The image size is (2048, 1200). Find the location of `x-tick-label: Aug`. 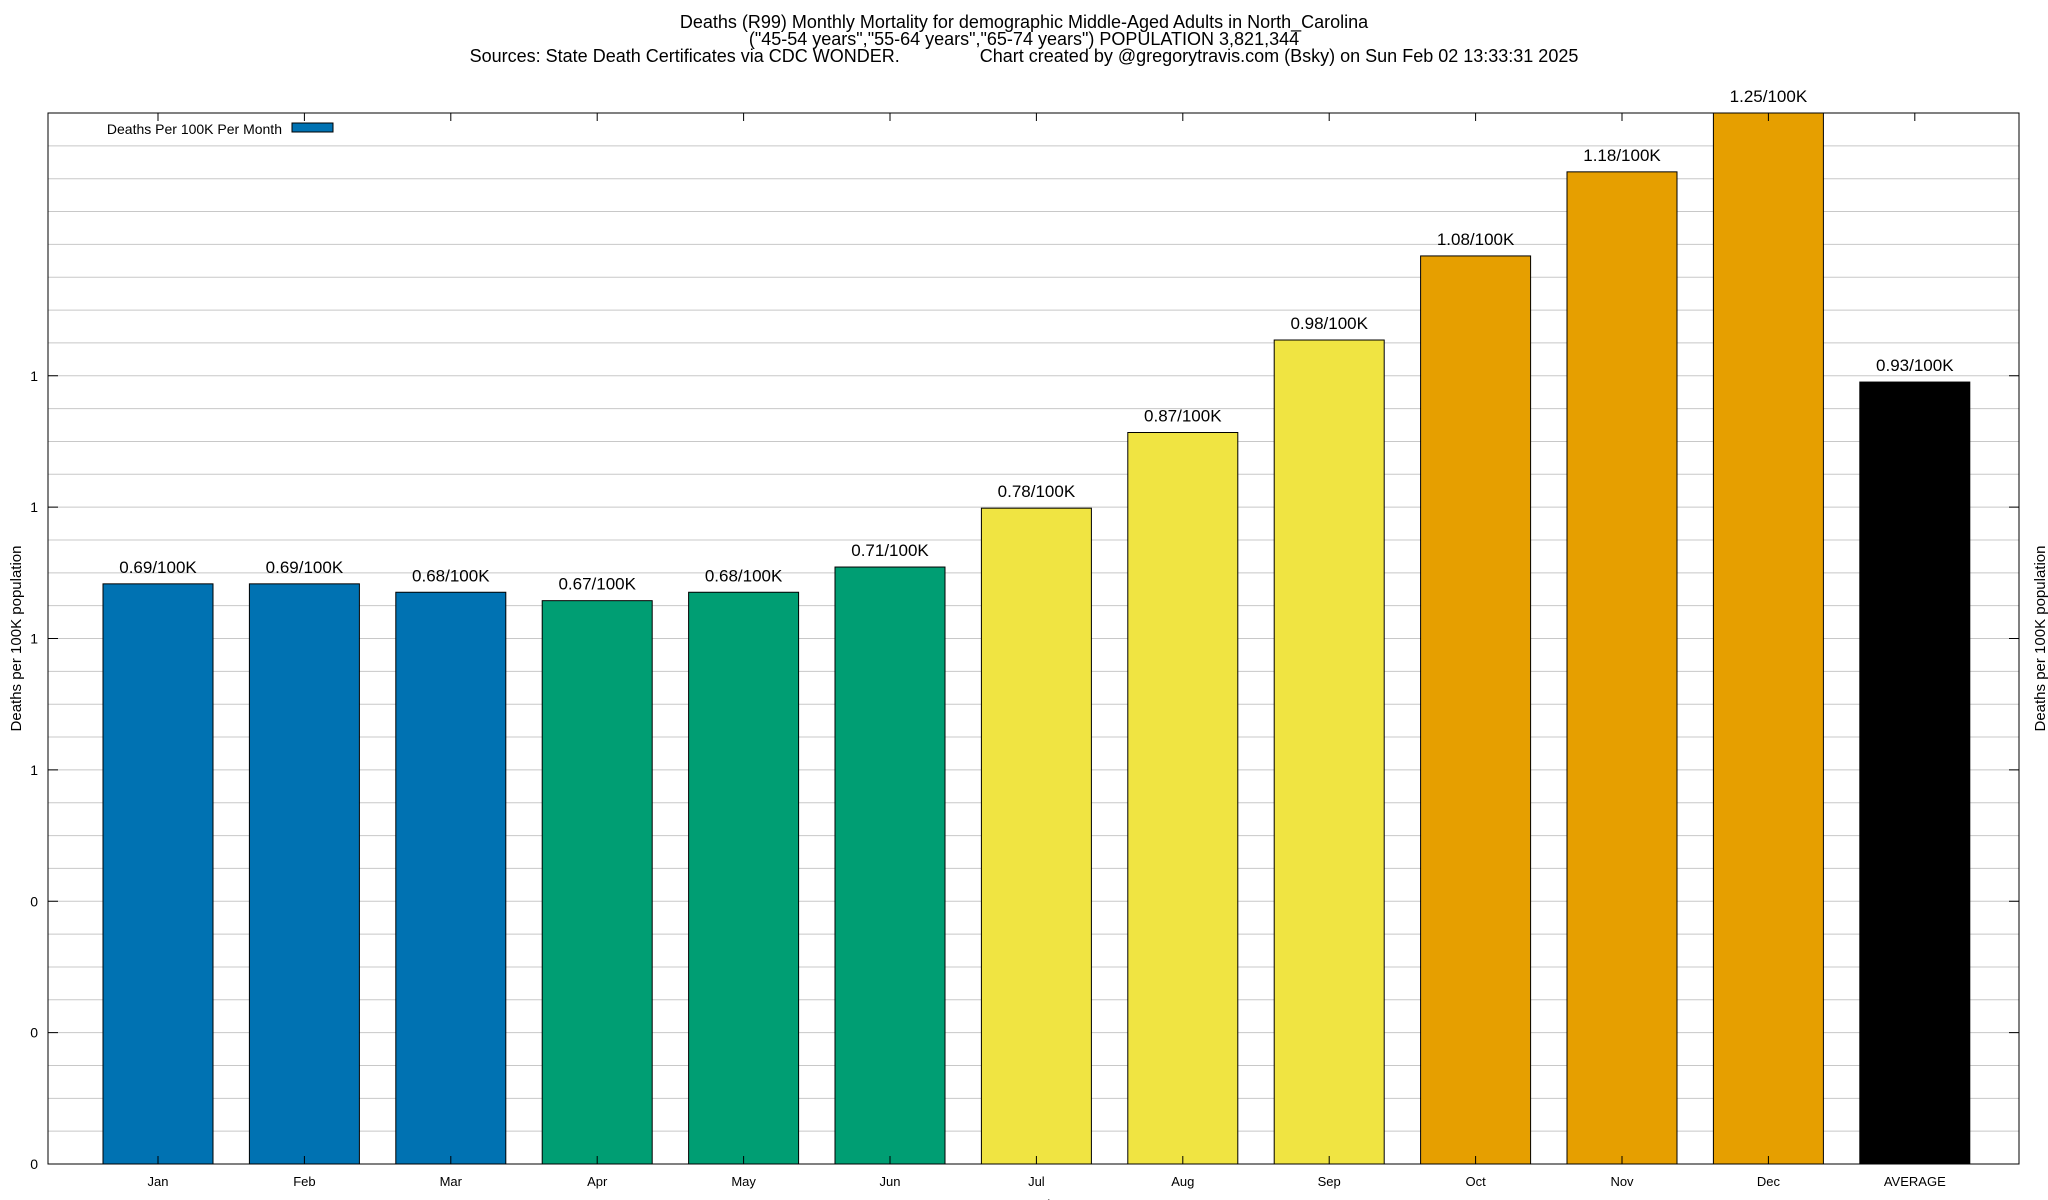

x-tick-label: Aug is located at coordinates (1182, 1181).